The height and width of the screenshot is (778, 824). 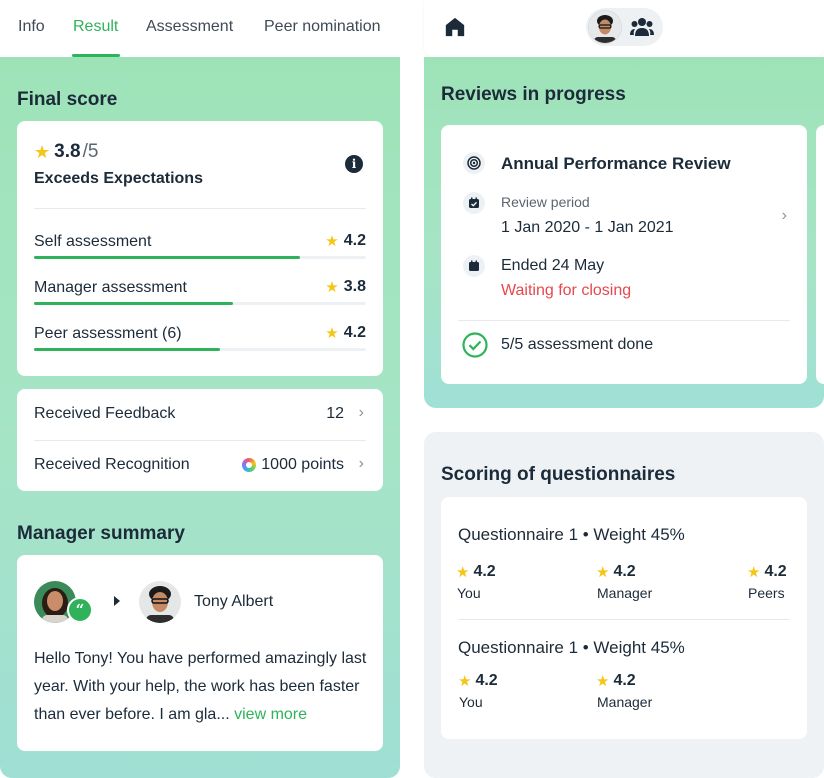 I want to click on employee-name: Tony Albert, so click(x=234, y=601).